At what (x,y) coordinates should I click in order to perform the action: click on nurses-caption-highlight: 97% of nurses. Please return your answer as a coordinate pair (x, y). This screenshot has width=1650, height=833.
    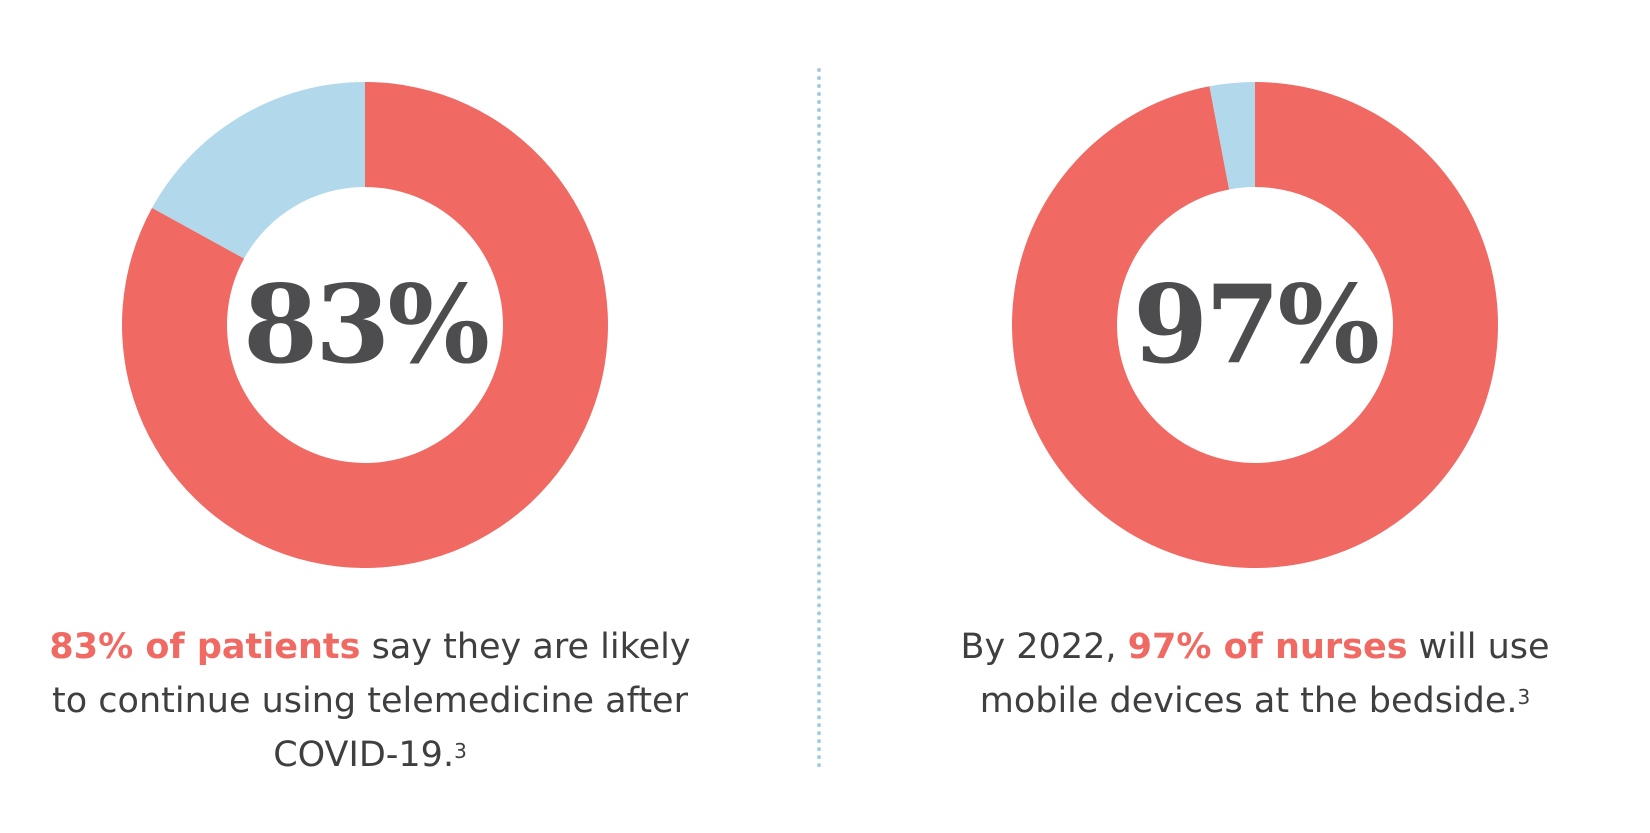
    Looking at the image, I should click on (1267, 647).